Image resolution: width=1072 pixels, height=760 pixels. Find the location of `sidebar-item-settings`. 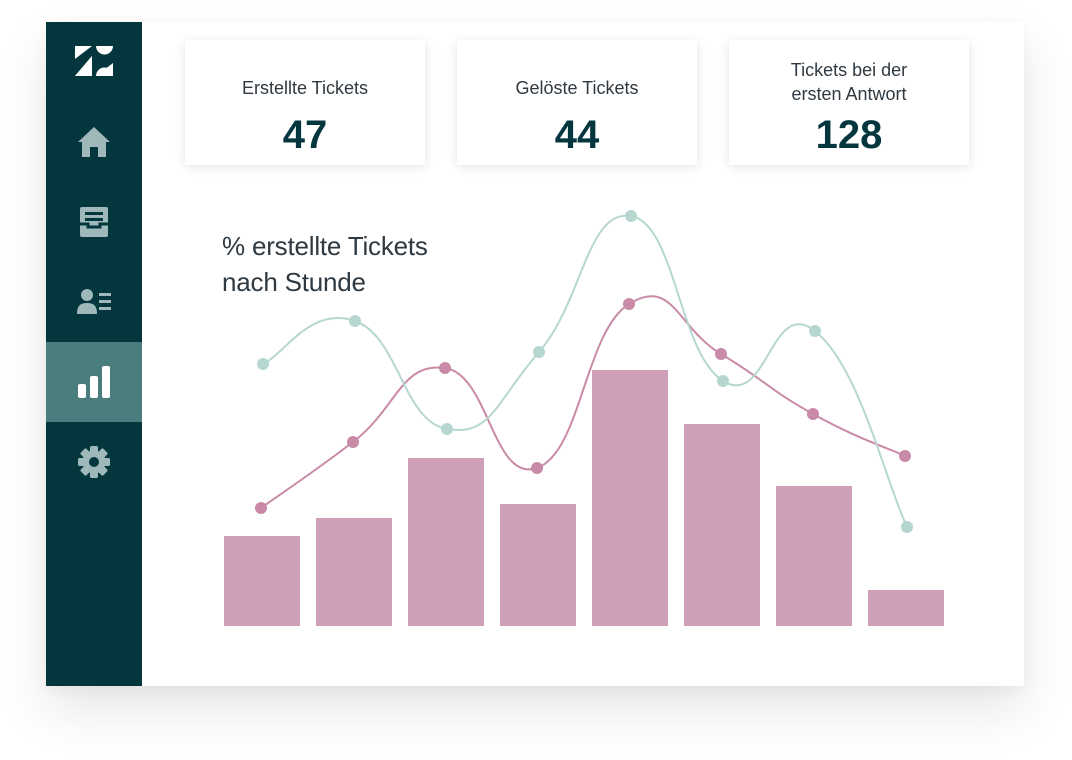

sidebar-item-settings is located at coordinates (94, 462).